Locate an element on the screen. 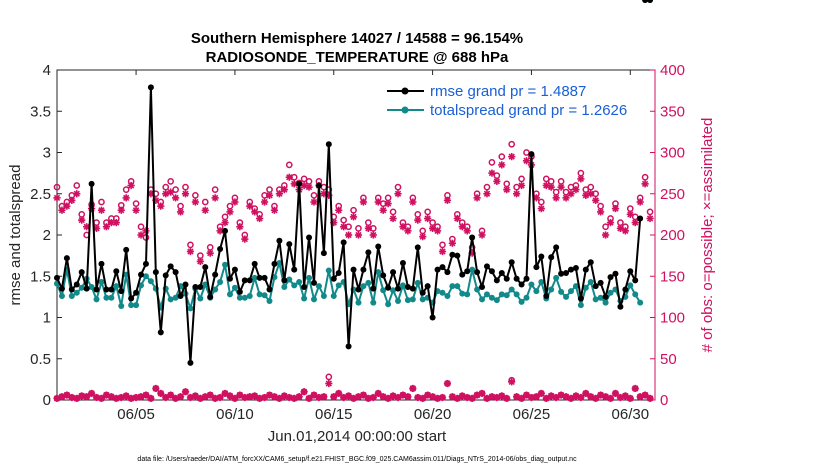 The width and height of the screenshot is (830, 470). y-right-tick-label: 200 is located at coordinates (672, 235).